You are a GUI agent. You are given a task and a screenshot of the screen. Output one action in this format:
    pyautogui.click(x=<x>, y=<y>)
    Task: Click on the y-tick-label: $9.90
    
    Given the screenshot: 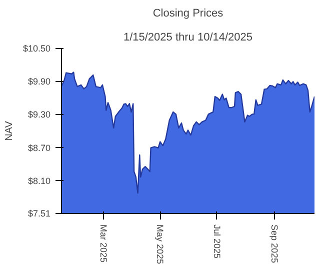 What is the action you would take?
    pyautogui.click(x=39, y=81)
    